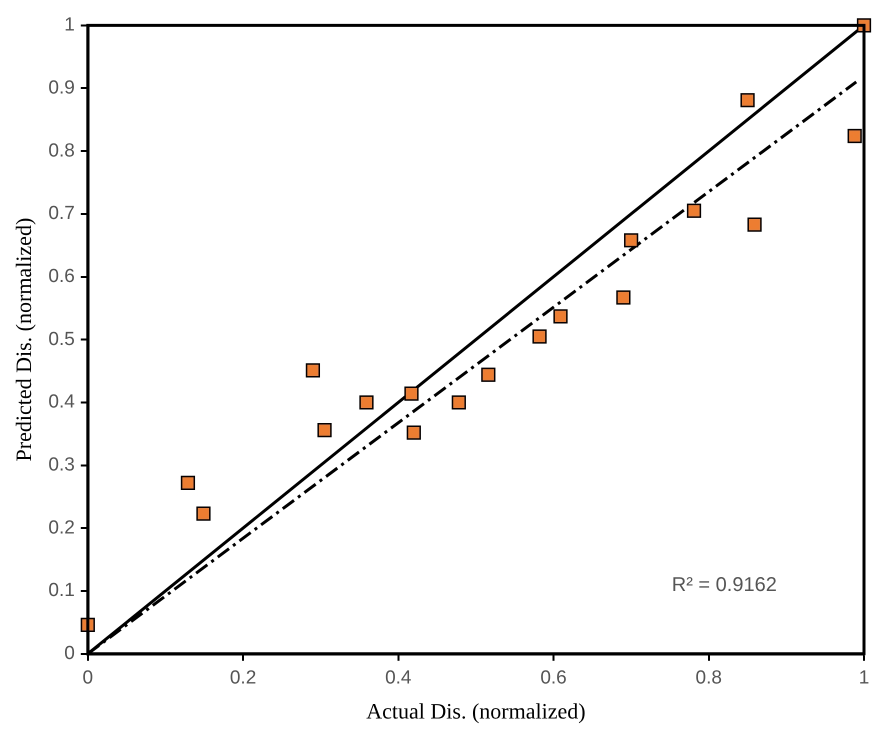 Image resolution: width=887 pixels, height=740 pixels. What do you see at coordinates (61, 465) in the screenshot?
I see `y-tick-label: 0.3` at bounding box center [61, 465].